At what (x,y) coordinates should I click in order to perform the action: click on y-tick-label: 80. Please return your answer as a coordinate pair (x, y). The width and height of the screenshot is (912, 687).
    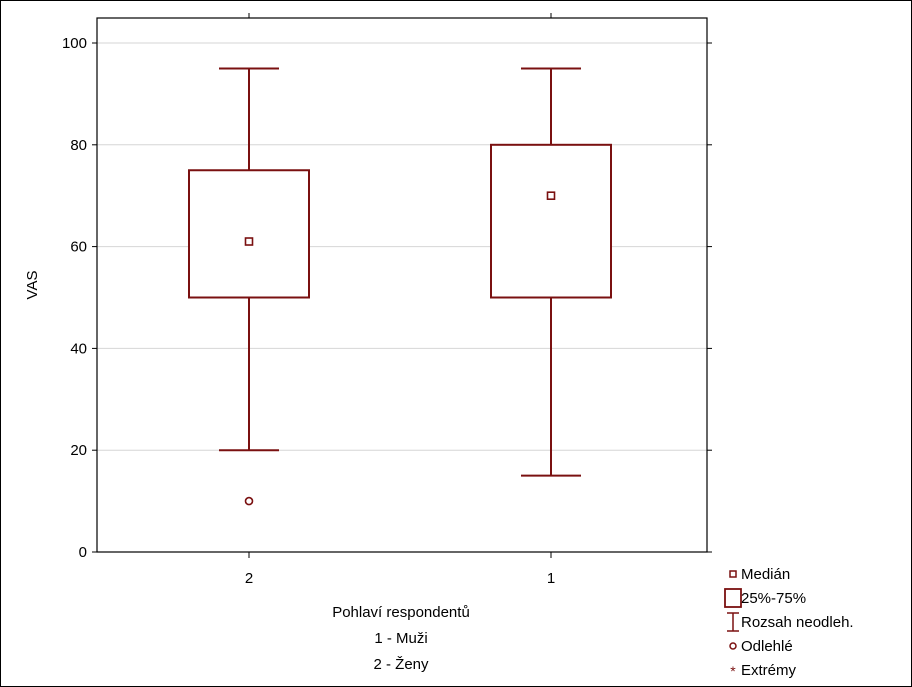
    Looking at the image, I should click on (78, 145).